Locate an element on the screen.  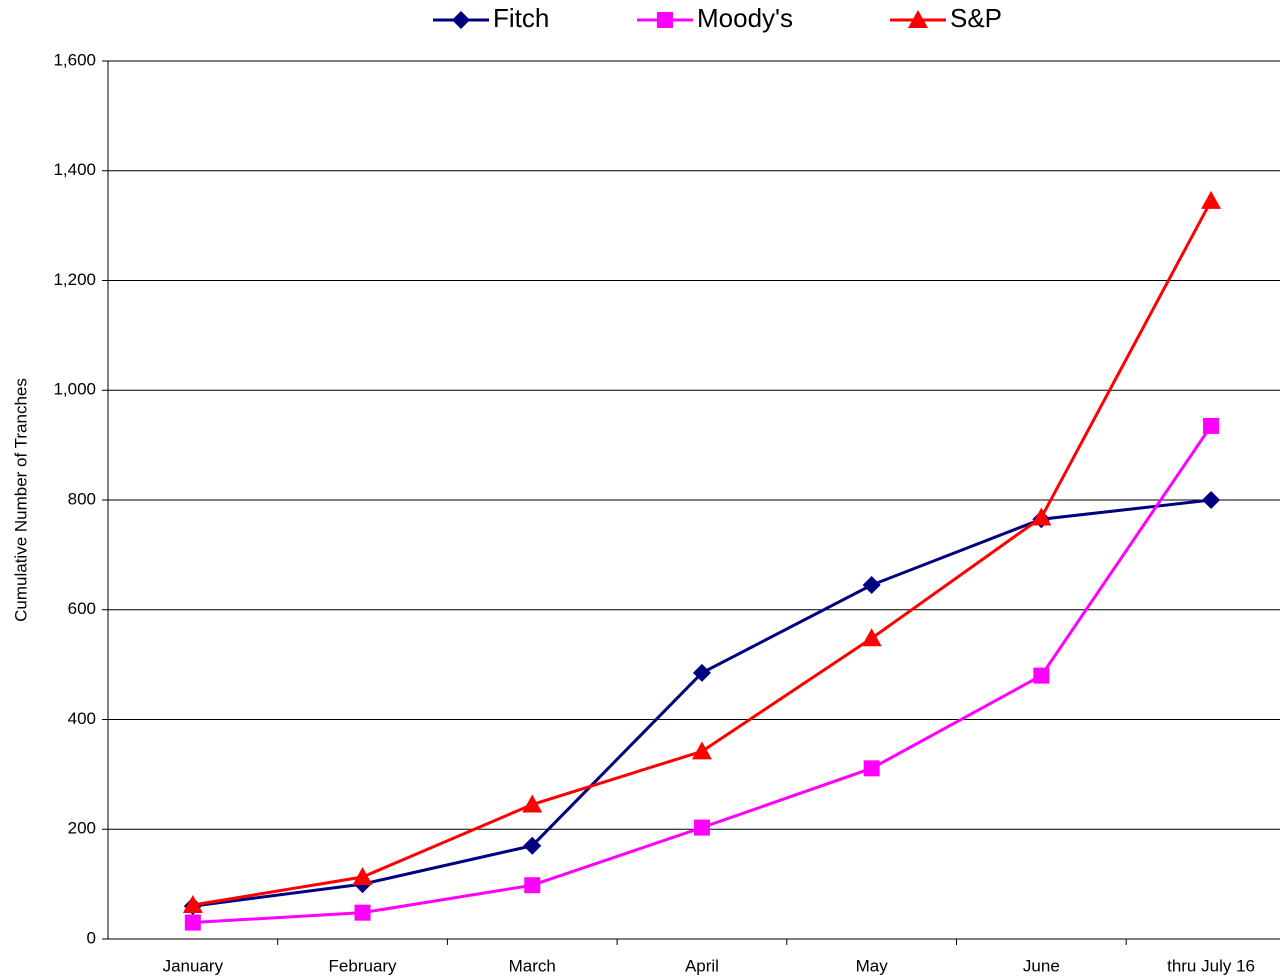
x-tick-label: April is located at coordinates (702, 965).